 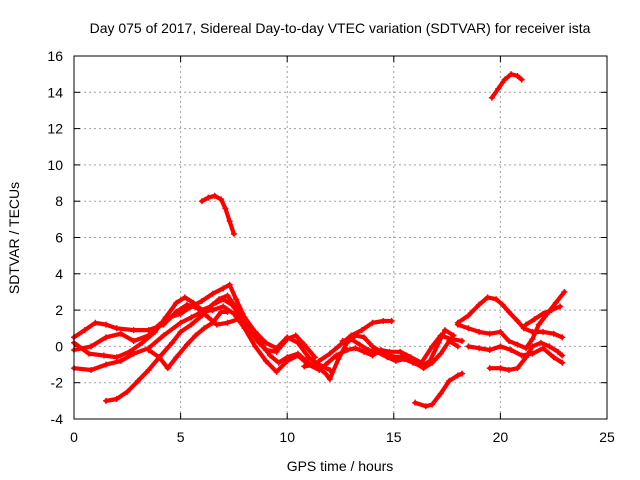 I want to click on y-tick-label: 12, so click(x=55, y=129).